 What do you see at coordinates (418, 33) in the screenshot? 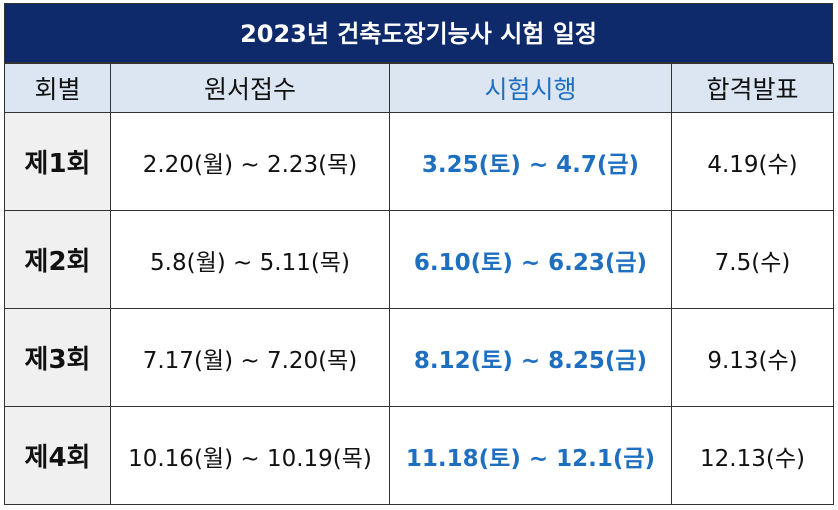
I see `title: 2023년 건축도장기능사 시험 일정` at bounding box center [418, 33].